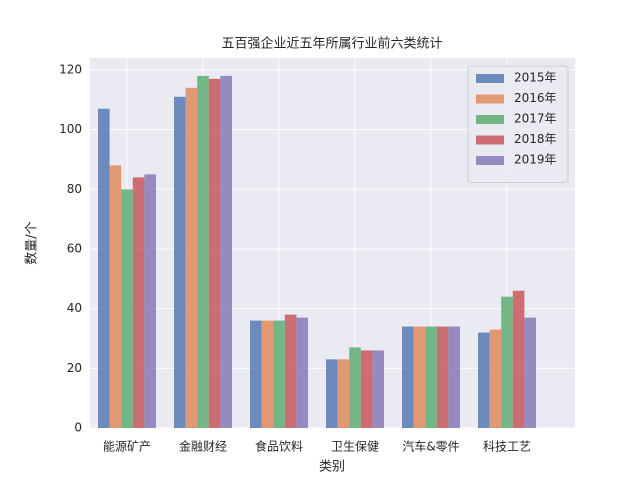  Describe the element at coordinates (32, 242) in the screenshot. I see `y-axis-label: 数量/个` at that location.